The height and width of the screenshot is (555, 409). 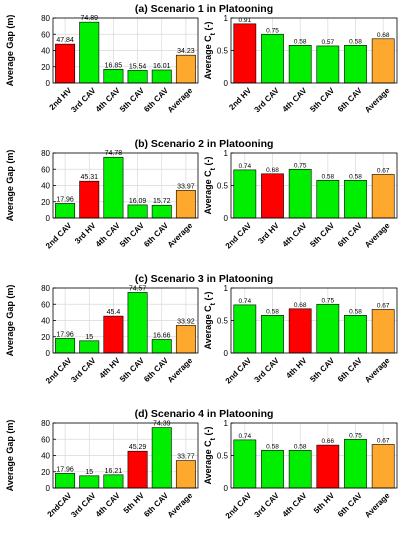 I want to click on data-label: 33.97, so click(x=186, y=186).